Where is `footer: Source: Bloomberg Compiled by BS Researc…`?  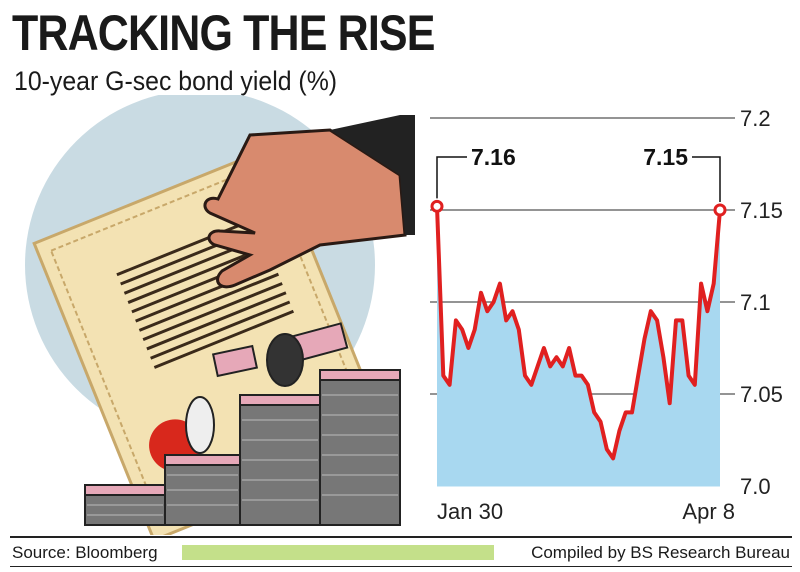 footer: Source: Bloomberg Compiled by BS Researc… is located at coordinates (400, 551).